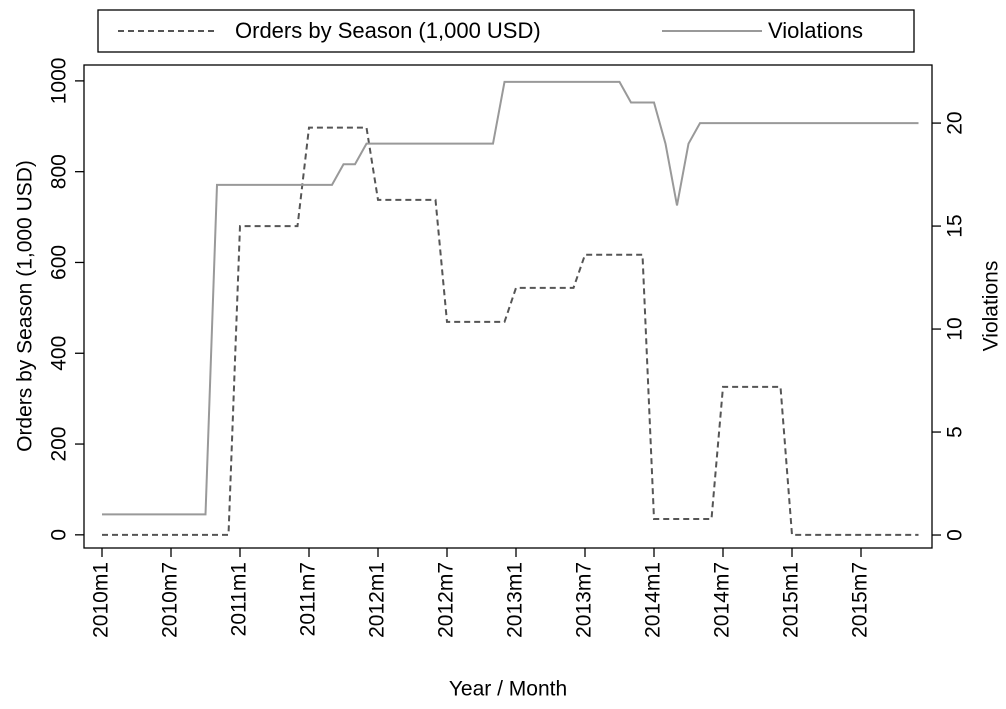 This screenshot has width=1006, height=709. What do you see at coordinates (722, 600) in the screenshot?
I see `x-tick-label: 2014m7` at bounding box center [722, 600].